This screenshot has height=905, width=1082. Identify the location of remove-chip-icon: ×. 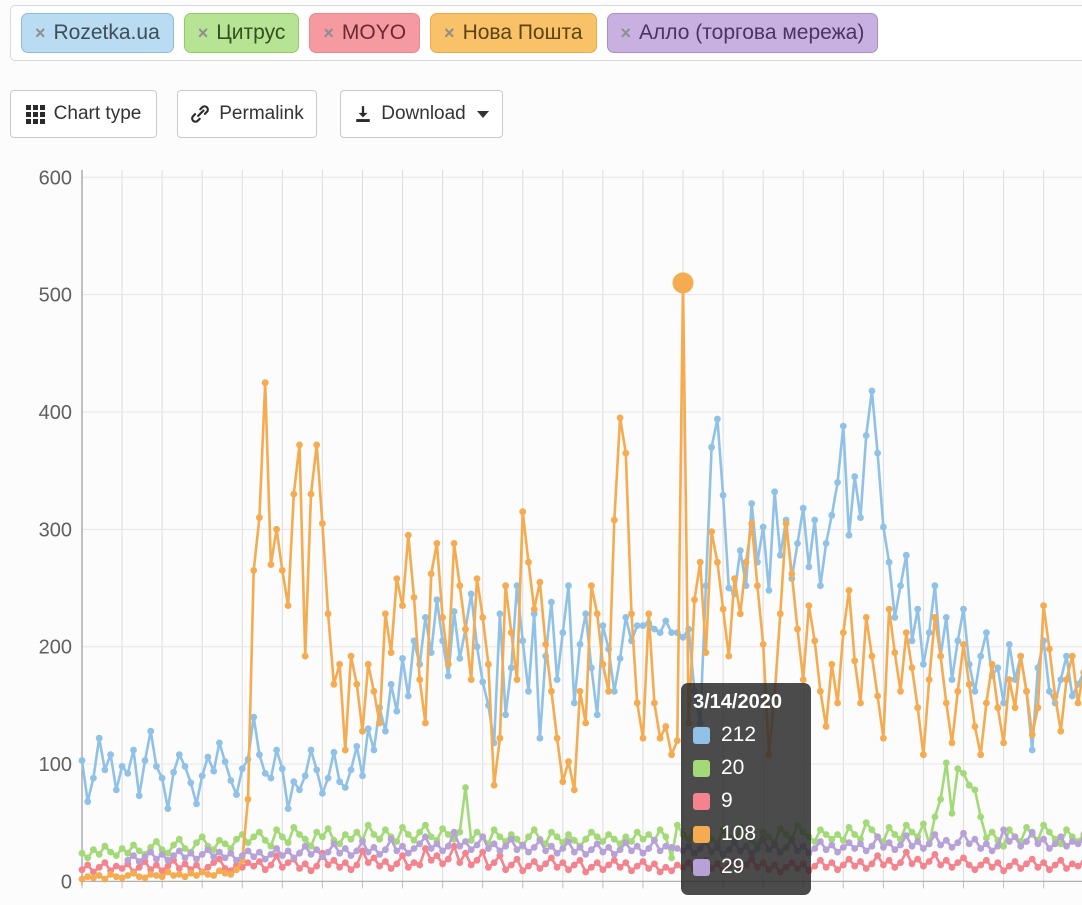
(203, 33).